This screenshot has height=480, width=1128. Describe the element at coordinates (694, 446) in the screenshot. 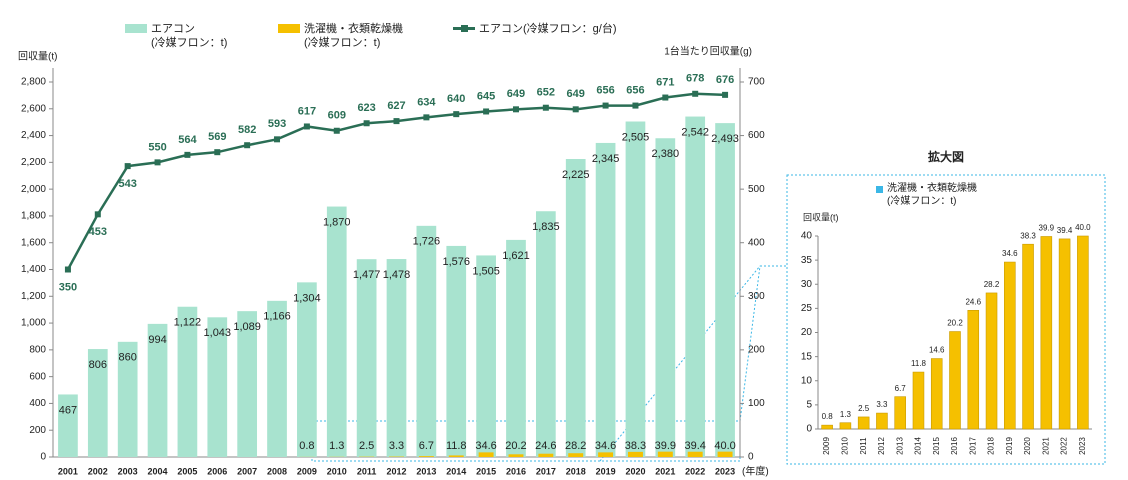

I see `data-label: 39.4` at that location.